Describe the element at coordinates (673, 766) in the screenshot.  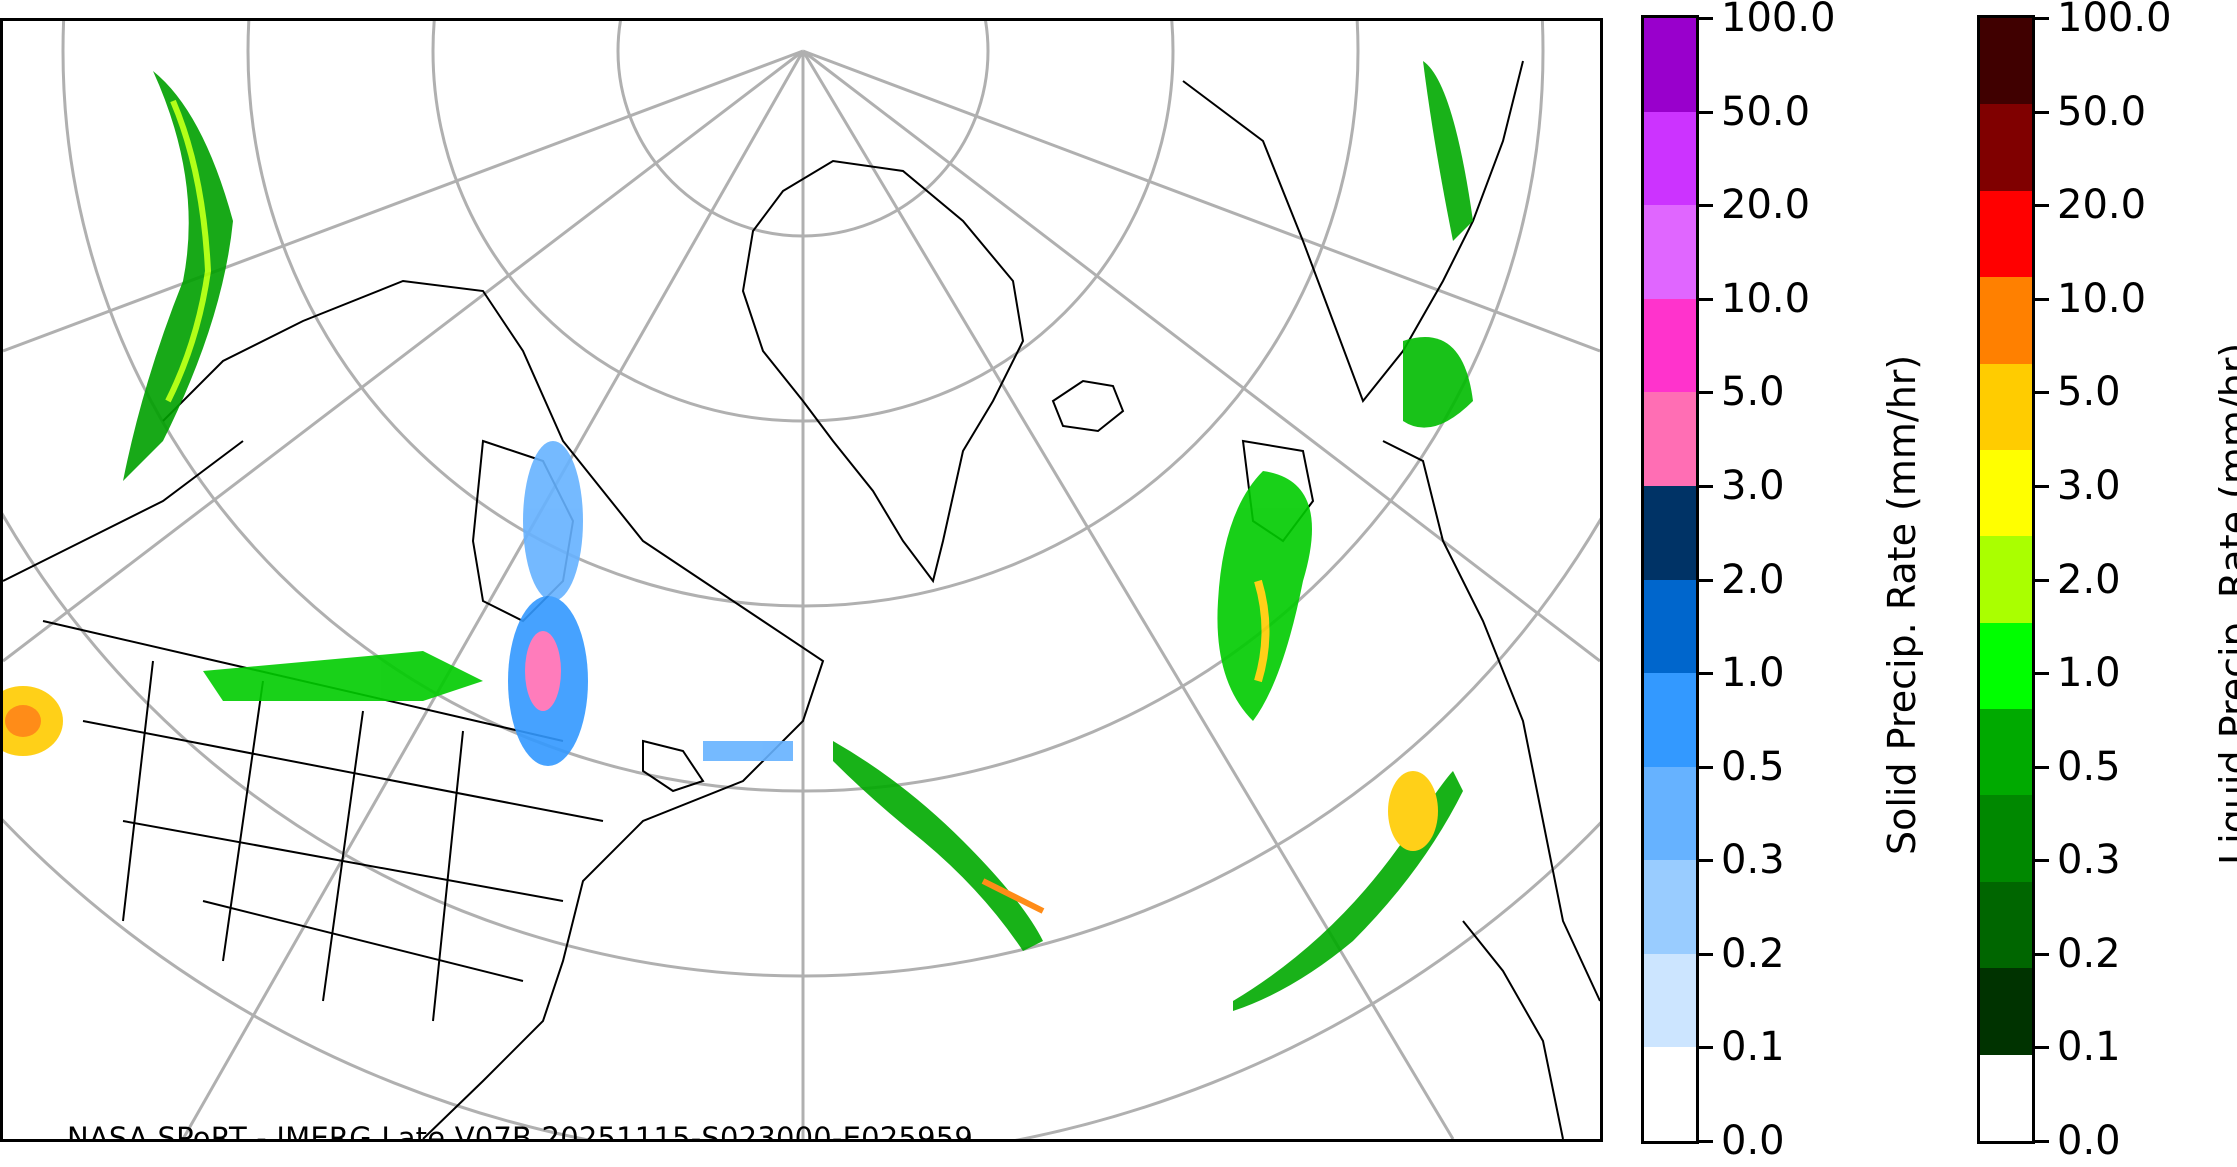
I see `great-lakes-outline` at that location.